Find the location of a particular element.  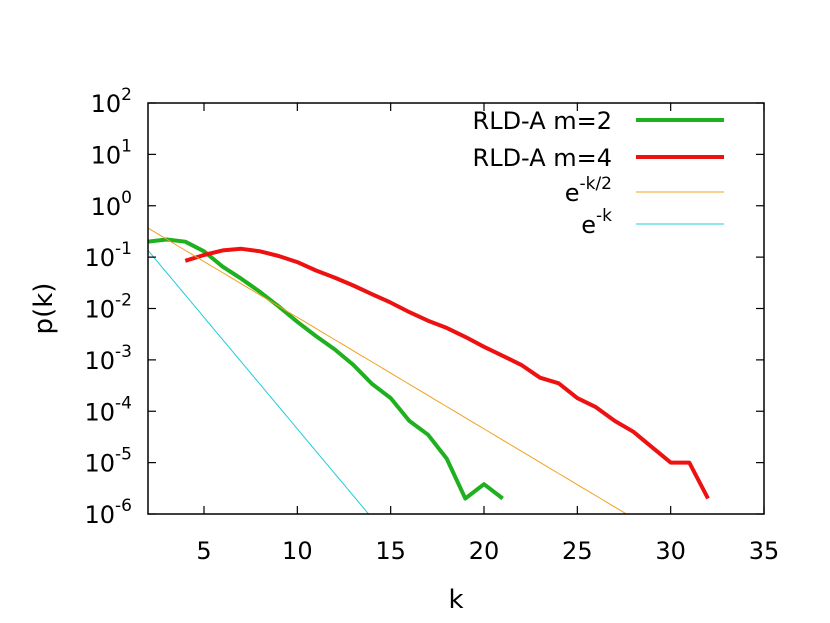

y-tick-label: 10² is located at coordinates (111, 101).